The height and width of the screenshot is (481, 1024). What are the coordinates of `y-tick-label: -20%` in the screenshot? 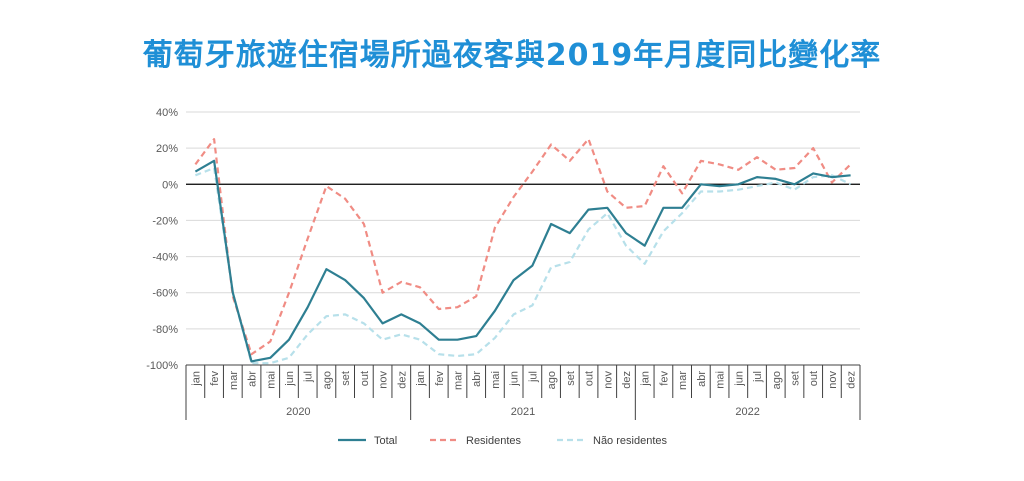 It's located at (165, 221).